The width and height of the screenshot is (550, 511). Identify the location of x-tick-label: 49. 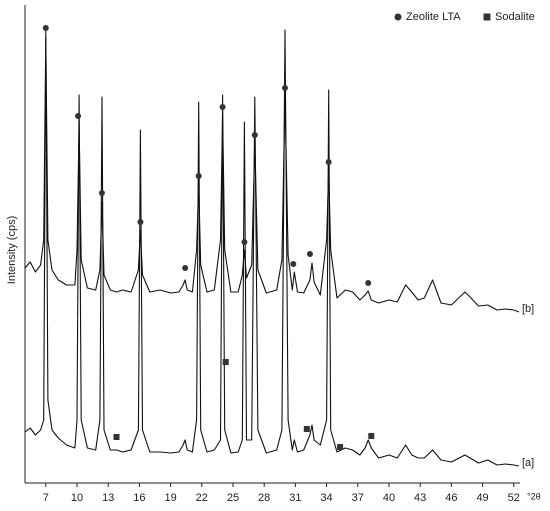
(482, 498).